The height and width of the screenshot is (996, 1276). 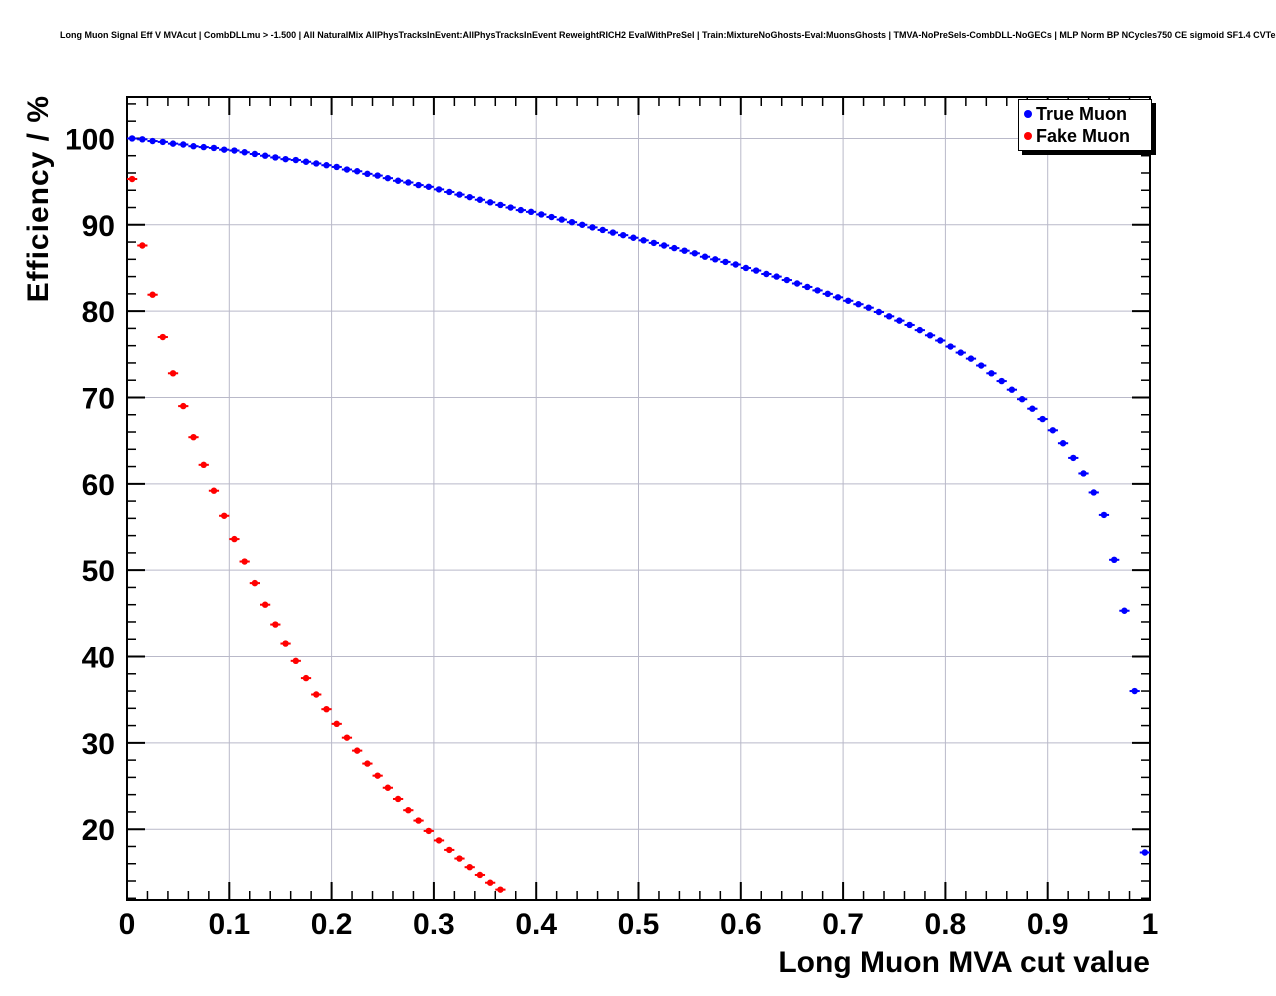 What do you see at coordinates (843, 924) in the screenshot?
I see `svg-text: 0.7` at bounding box center [843, 924].